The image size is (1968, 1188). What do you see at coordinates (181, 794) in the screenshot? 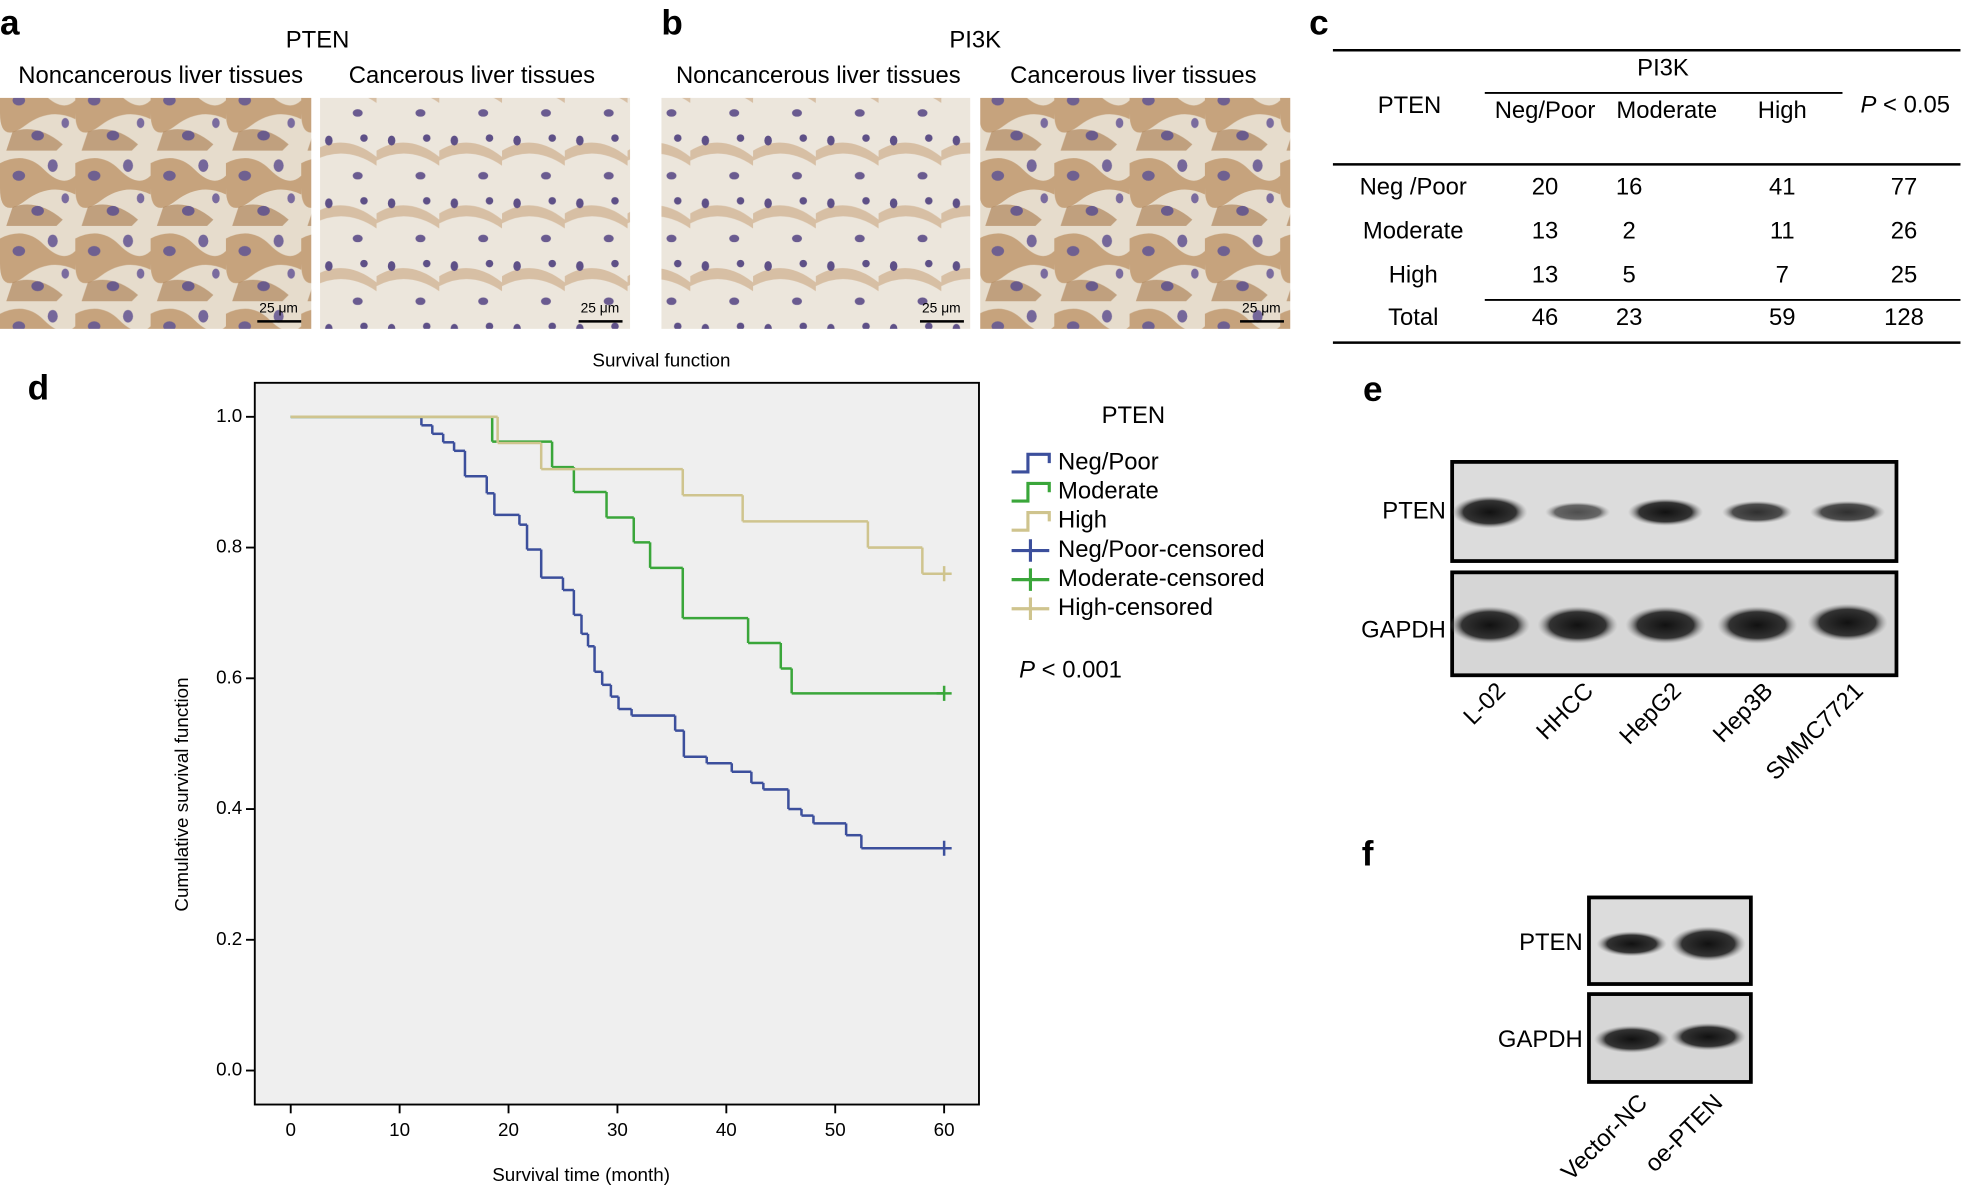
I see `y-axis-label: Cumulative survival function` at bounding box center [181, 794].